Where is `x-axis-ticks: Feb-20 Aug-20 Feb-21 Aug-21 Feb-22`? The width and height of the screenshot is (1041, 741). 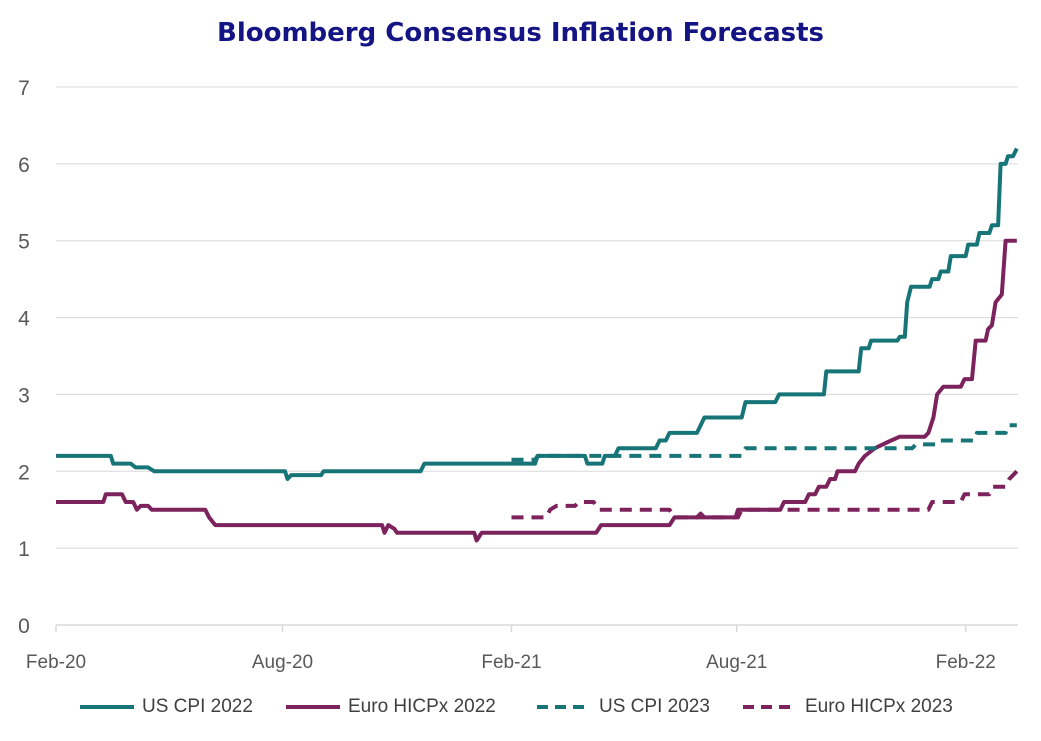
x-axis-ticks: Feb-20 Aug-20 Feb-21 Aug-21 Feb-22 is located at coordinates (511, 662).